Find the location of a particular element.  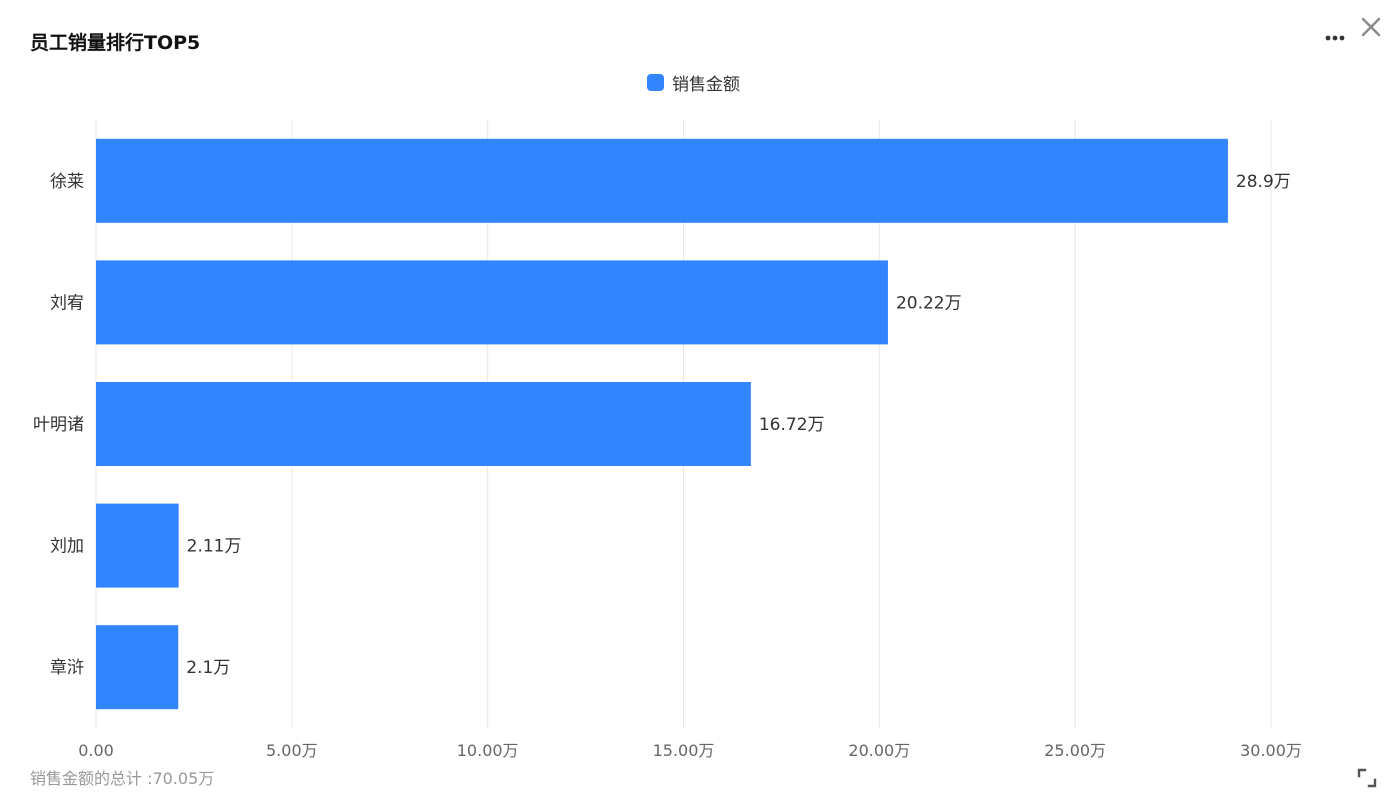

expand-icon is located at coordinates (1367, 778).